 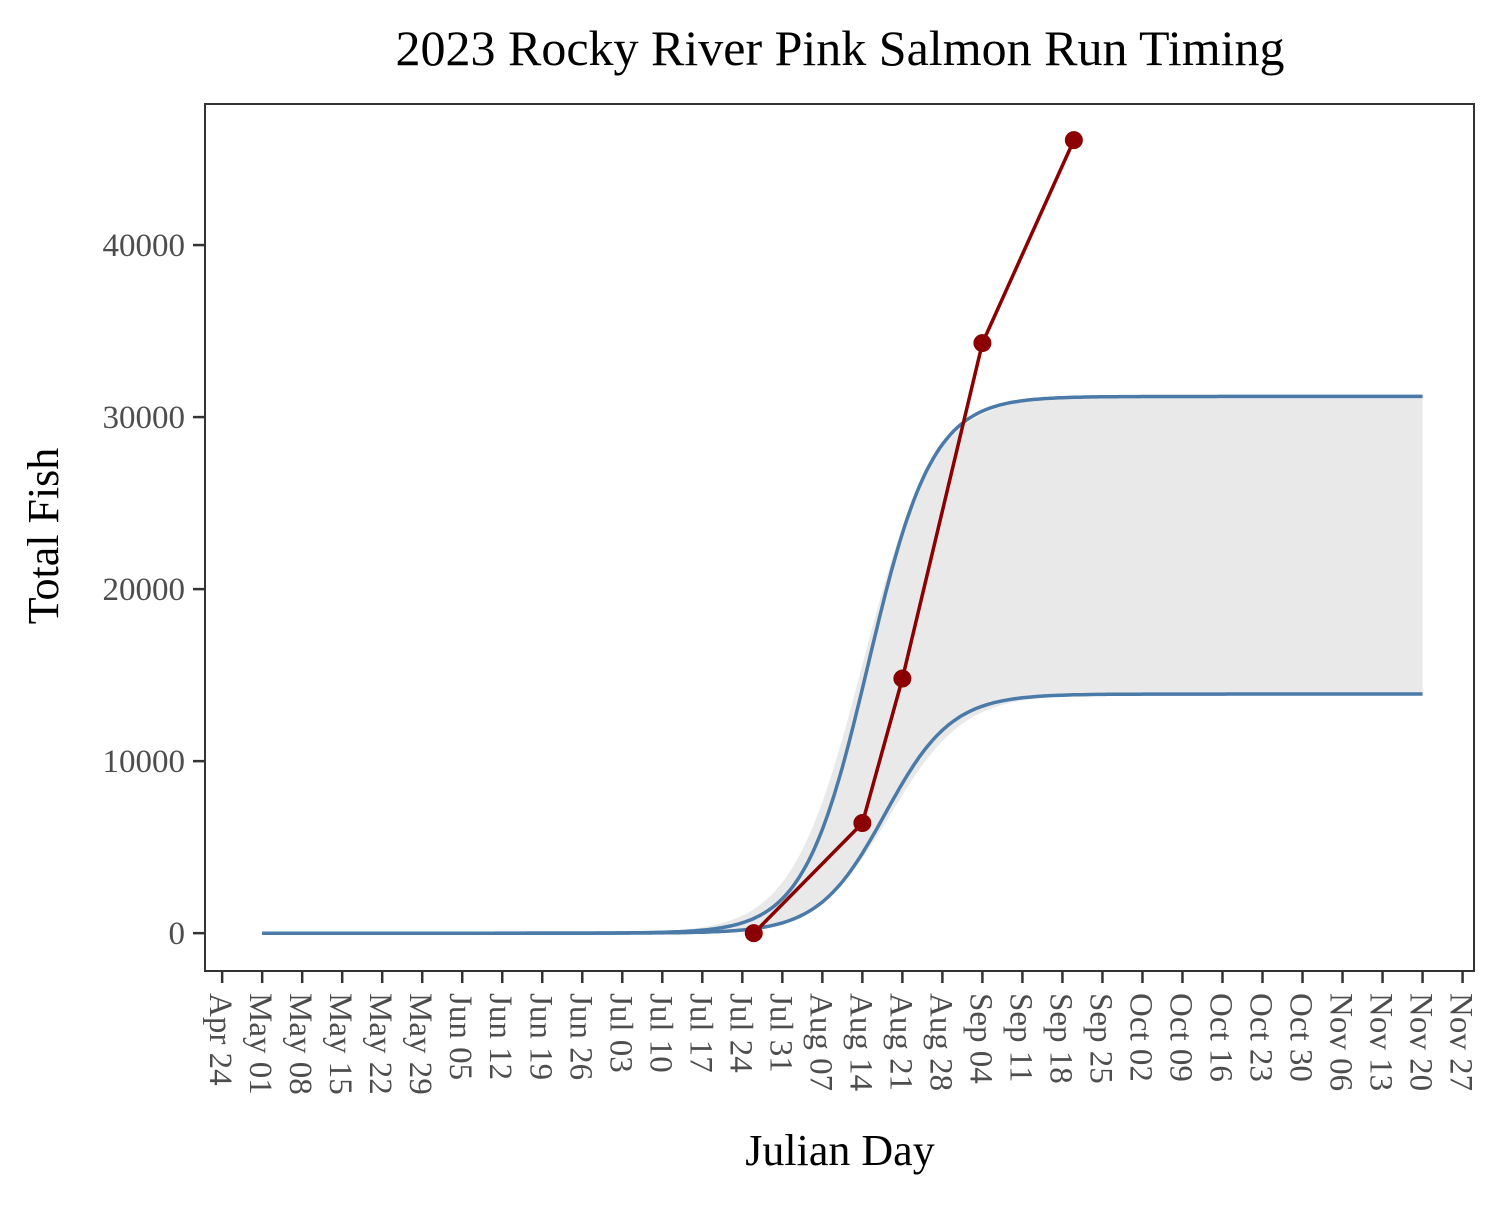 I want to click on x-tick-label: Oct 16, so click(x=1221, y=1037).